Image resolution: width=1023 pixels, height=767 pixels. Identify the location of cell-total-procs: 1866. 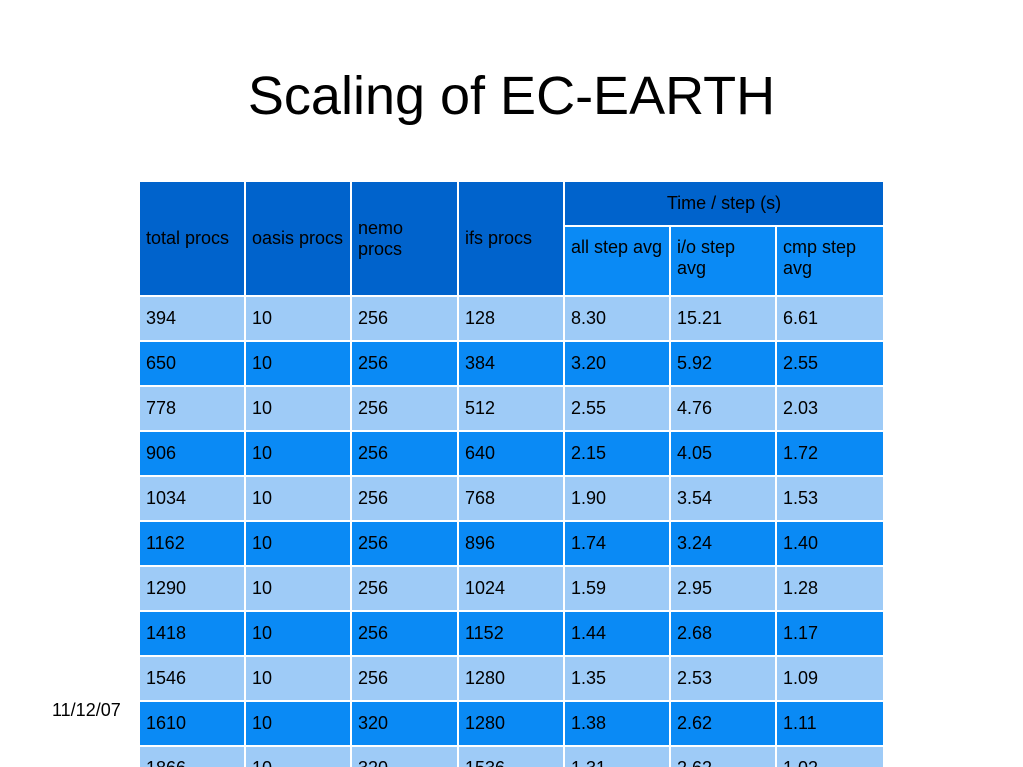
(192, 756).